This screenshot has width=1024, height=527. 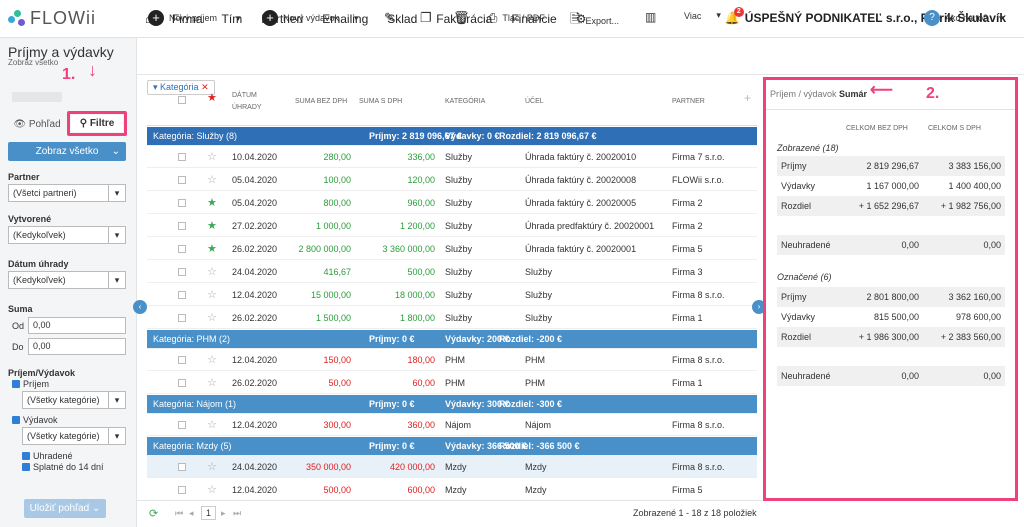 I want to click on nav-item-emailing: Emailing, so click(x=345, y=18).